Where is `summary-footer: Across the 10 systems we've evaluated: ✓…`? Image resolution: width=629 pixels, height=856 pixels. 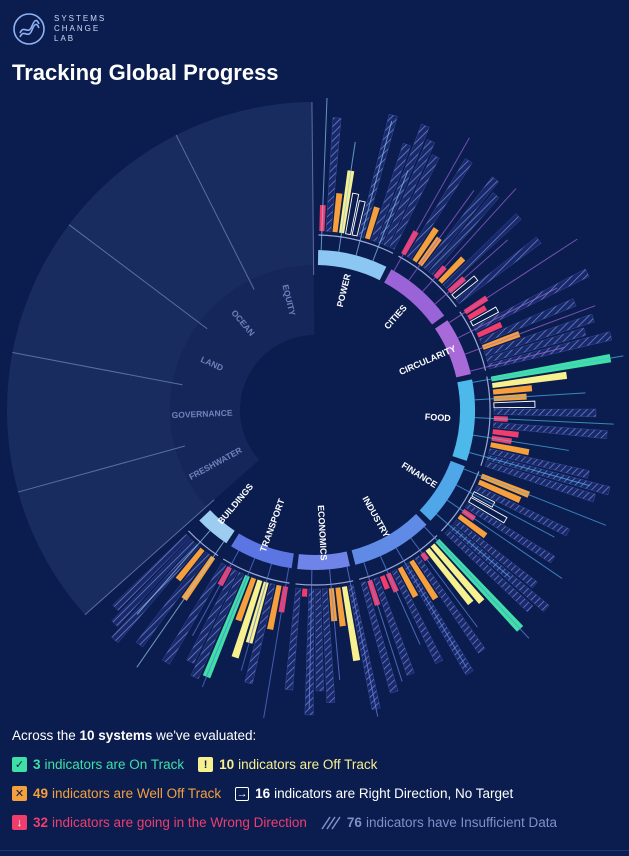 summary-footer: Across the 10 systems we've evaluated: ✓… is located at coordinates (314, 786).